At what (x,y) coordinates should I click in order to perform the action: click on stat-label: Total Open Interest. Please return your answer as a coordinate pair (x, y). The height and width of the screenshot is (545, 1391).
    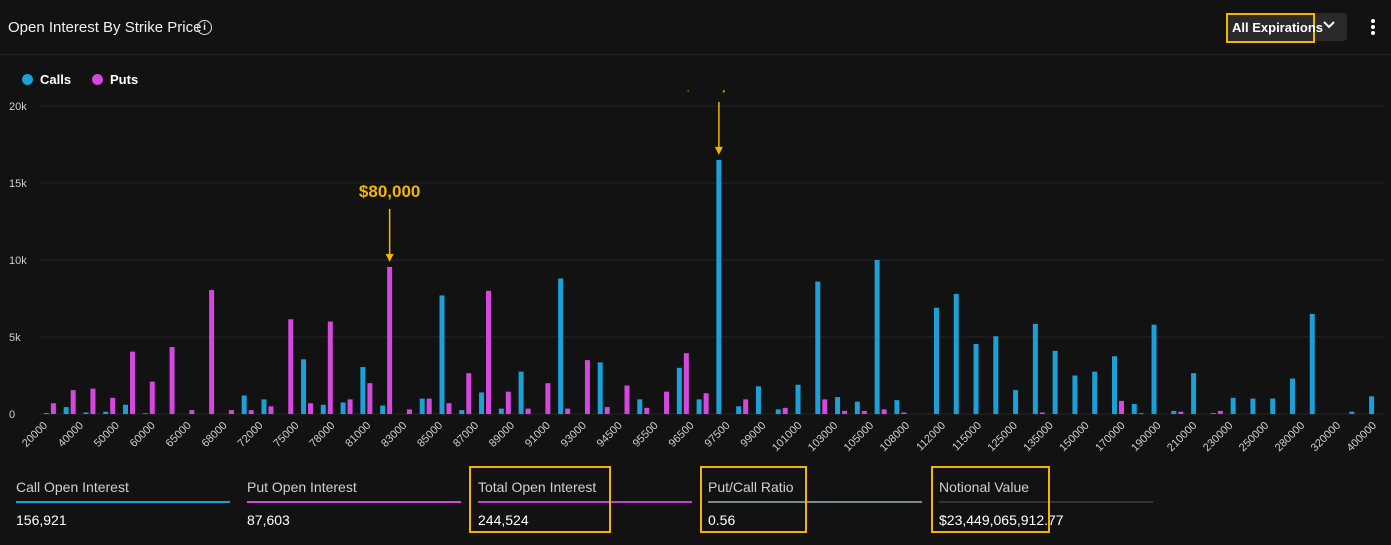
    Looking at the image, I should click on (537, 487).